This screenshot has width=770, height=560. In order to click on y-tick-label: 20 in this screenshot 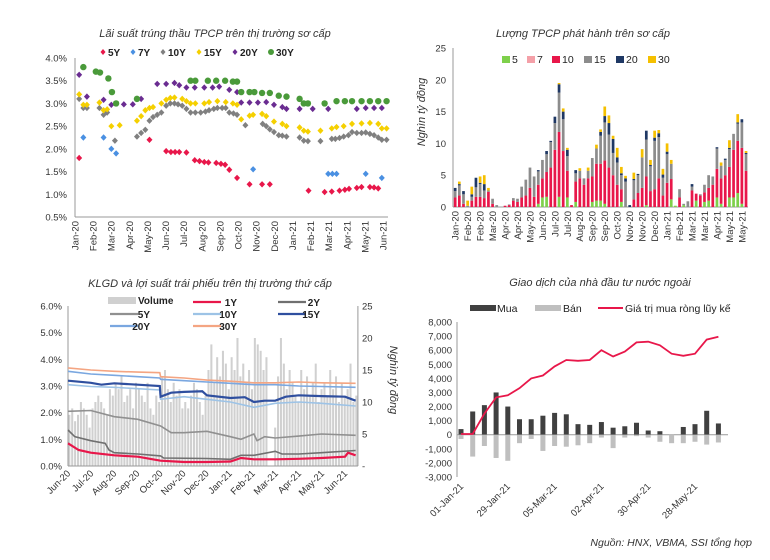, I will do `click(440, 80)`.